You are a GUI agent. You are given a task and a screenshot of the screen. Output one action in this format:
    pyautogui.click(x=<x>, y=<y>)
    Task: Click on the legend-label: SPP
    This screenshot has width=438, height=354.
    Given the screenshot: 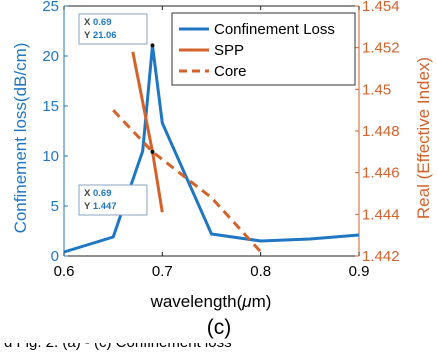 What is the action you would take?
    pyautogui.click(x=229, y=50)
    